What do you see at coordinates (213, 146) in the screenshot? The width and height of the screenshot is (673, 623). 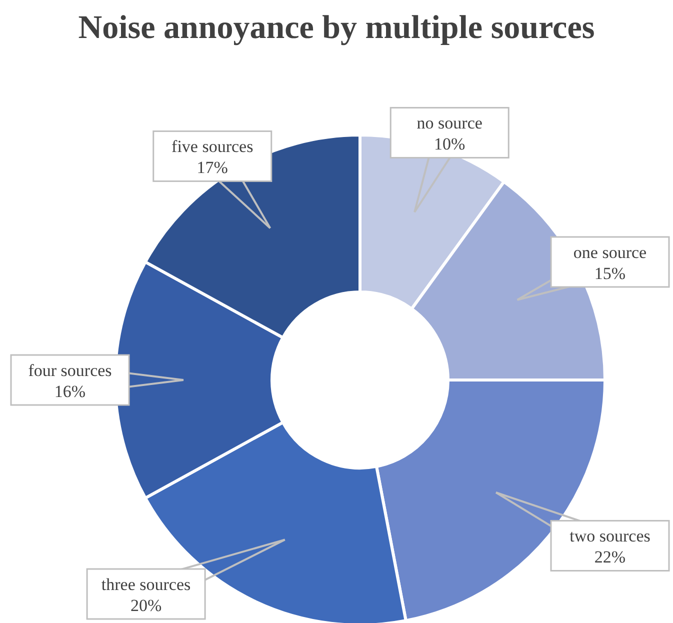 I see `slice-label: five sources` at bounding box center [213, 146].